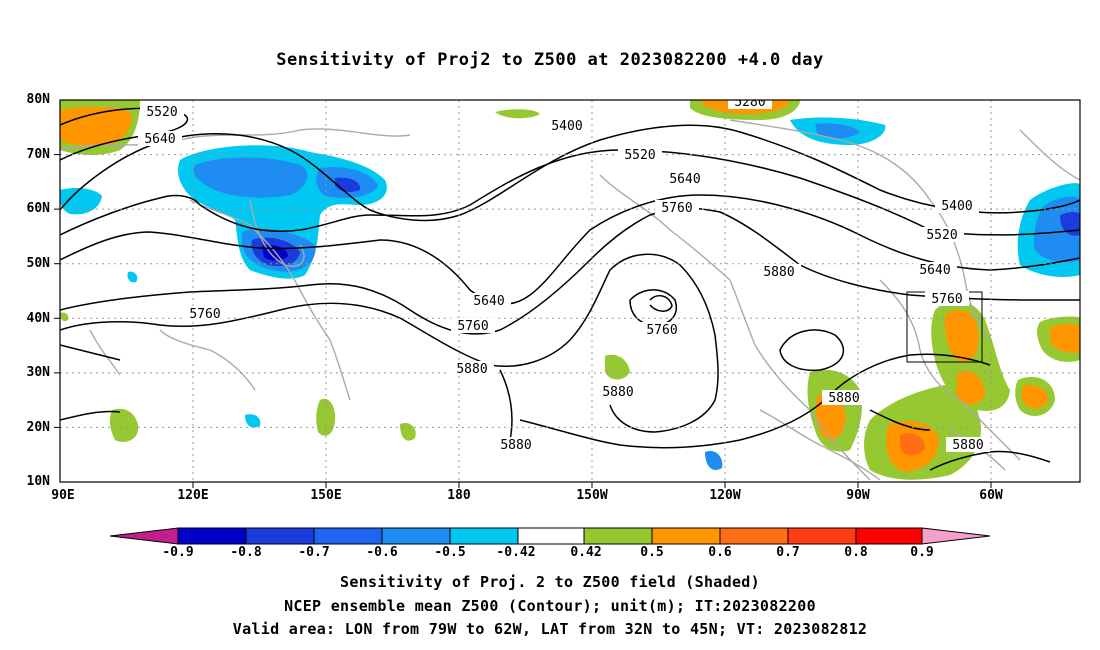  What do you see at coordinates (749, 102) in the screenshot?
I see `contour-label: 5280` at bounding box center [749, 102].